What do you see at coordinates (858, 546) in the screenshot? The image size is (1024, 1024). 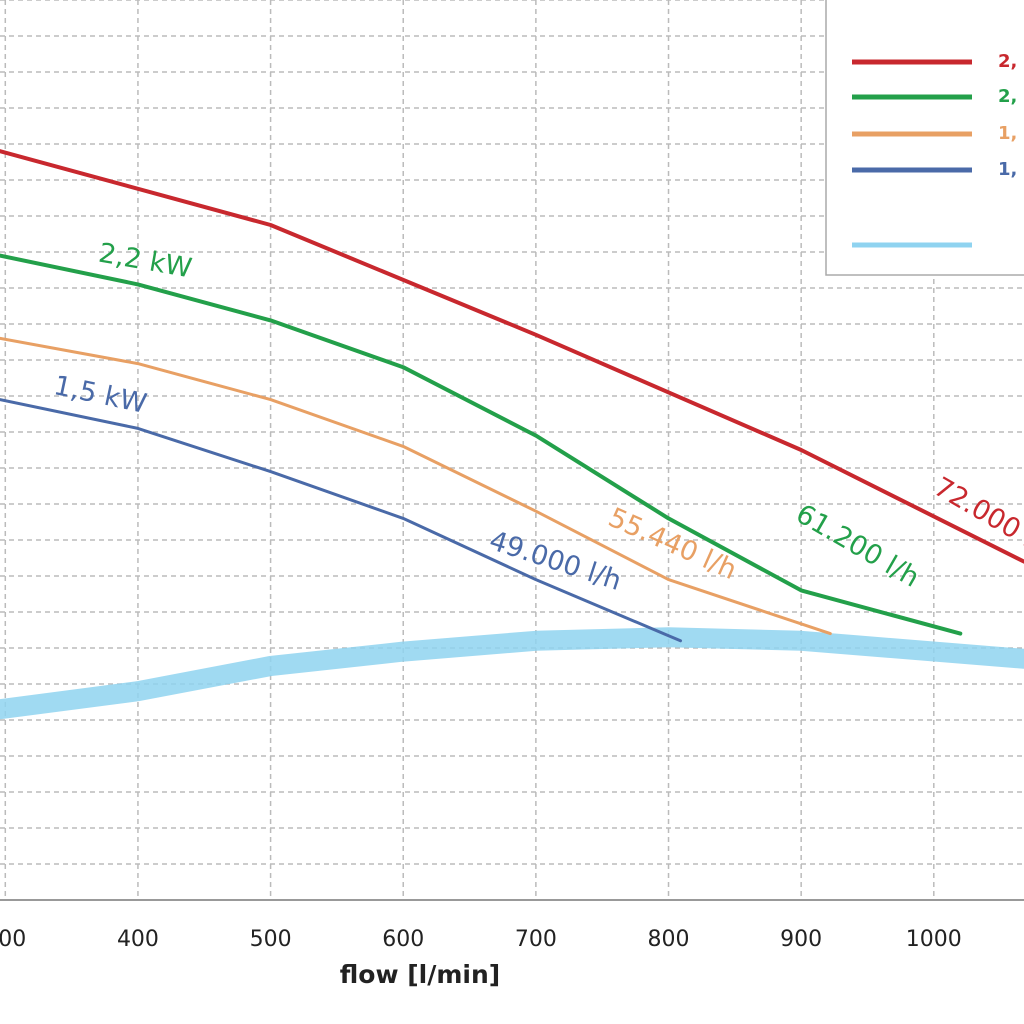 I see `curve-label: 61.200 l/h` at bounding box center [858, 546].